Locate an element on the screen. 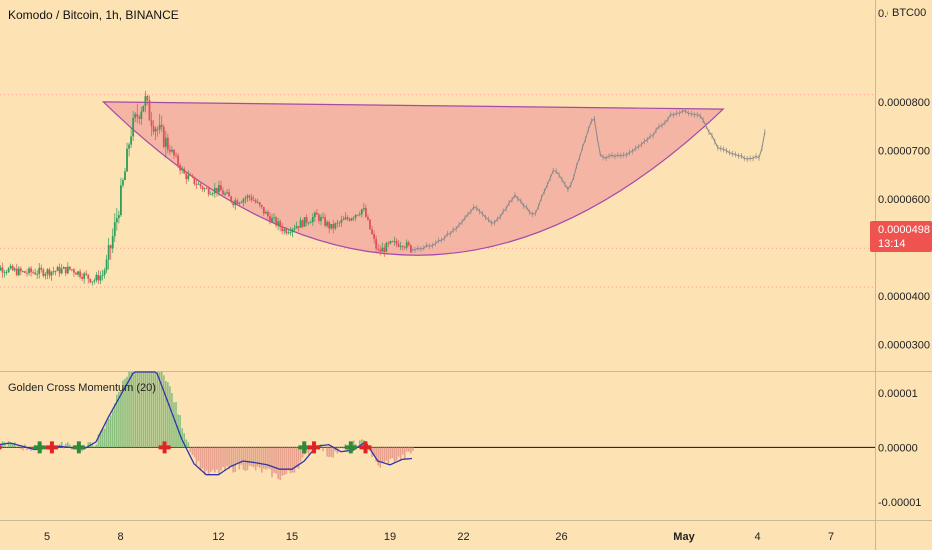  price-tick-0: 0.0000800 is located at coordinates (904, 103).